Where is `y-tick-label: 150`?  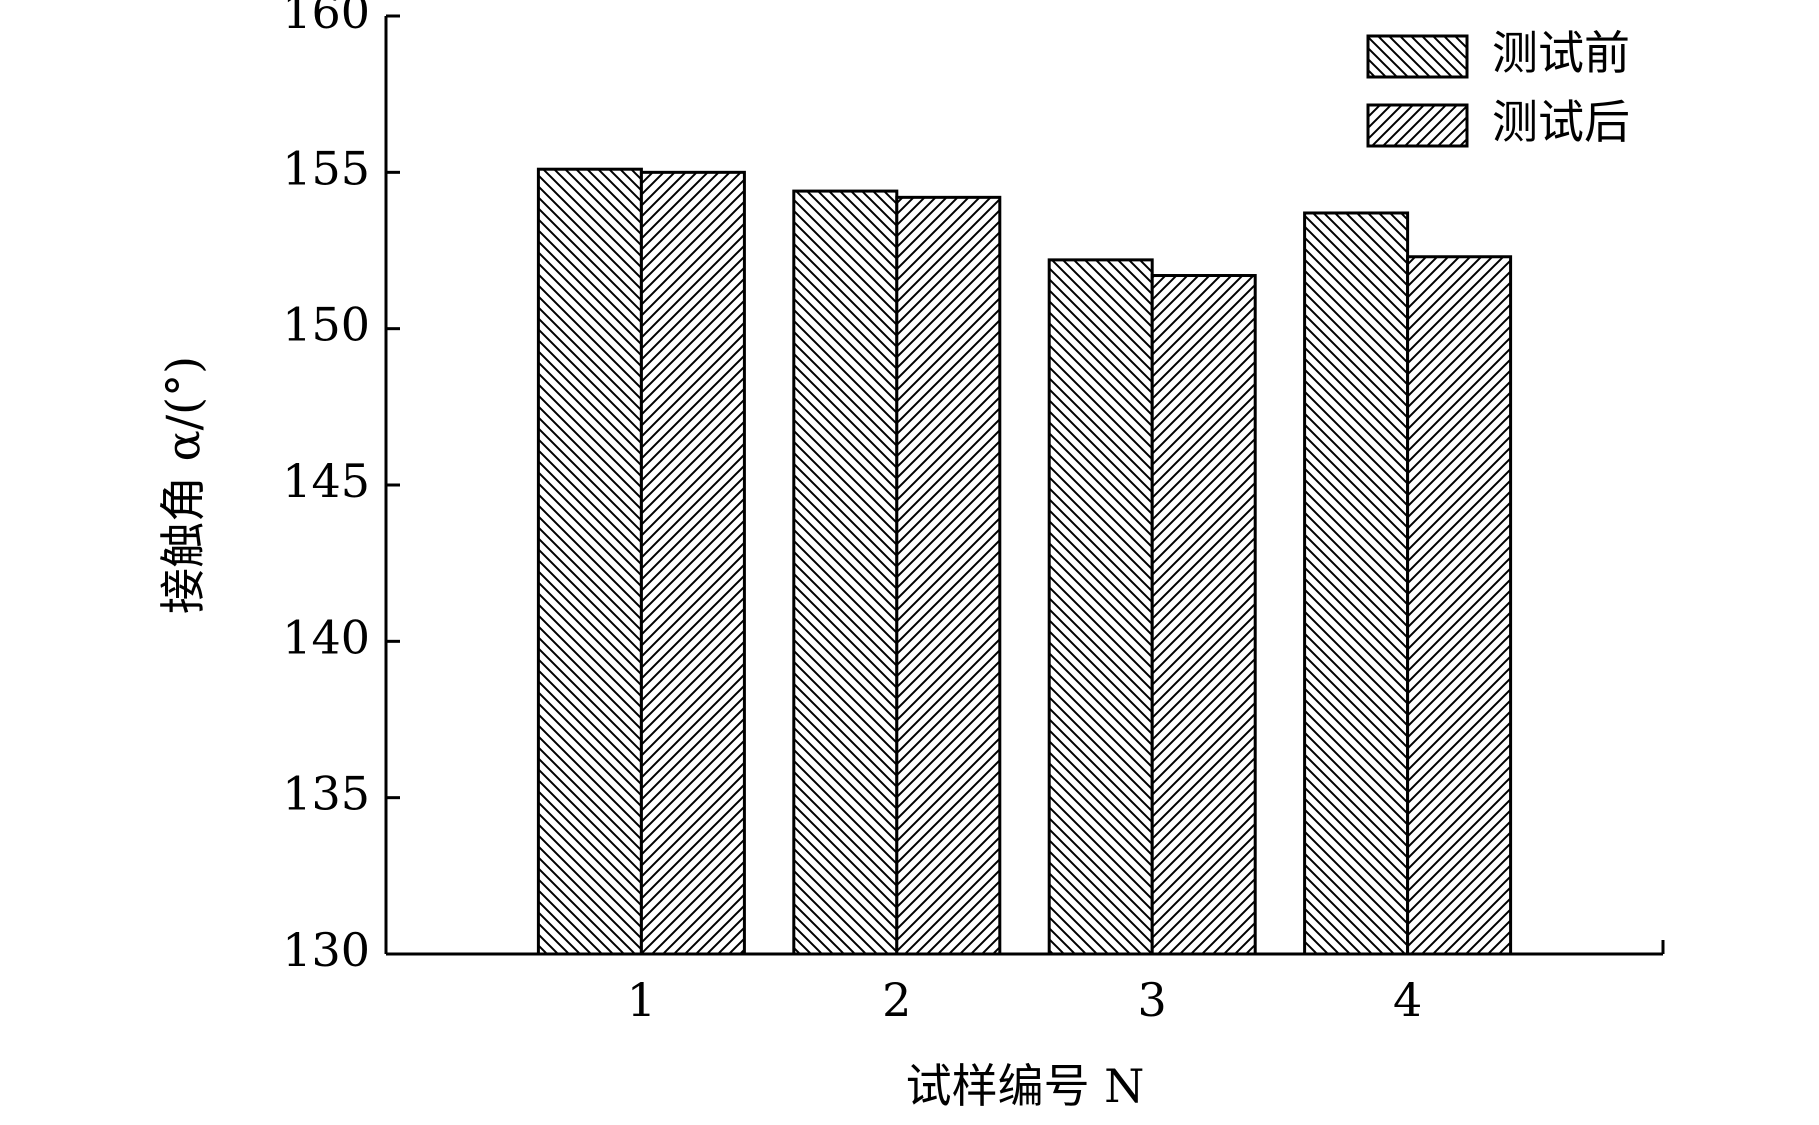
y-tick-label: 150 is located at coordinates (326, 325).